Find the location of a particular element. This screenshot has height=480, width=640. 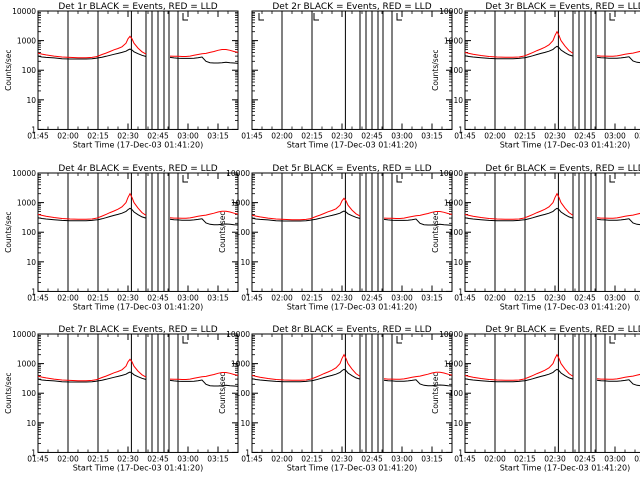

chart-title: Det 6r BLACK = Events, RED = LLD is located at coordinates (562, 169).